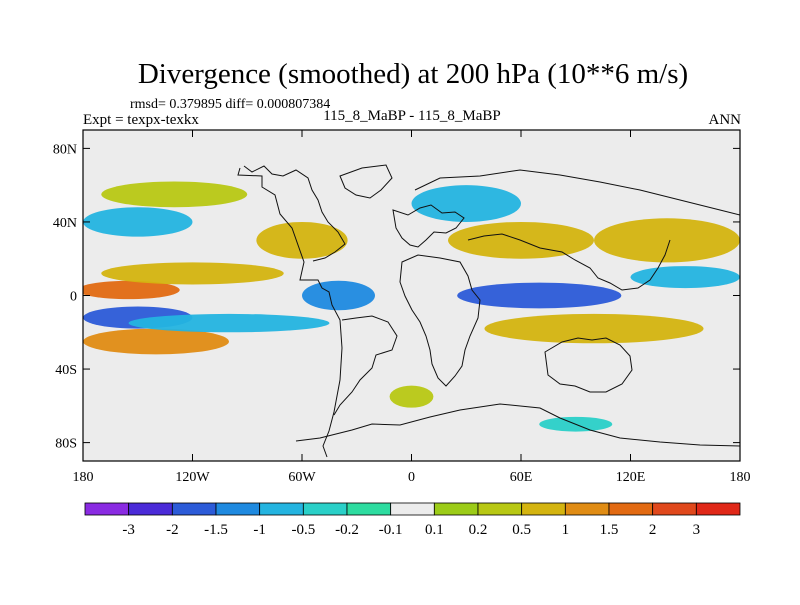  Describe the element at coordinates (66, 444) in the screenshot. I see `y-tick-label: 80S` at that location.